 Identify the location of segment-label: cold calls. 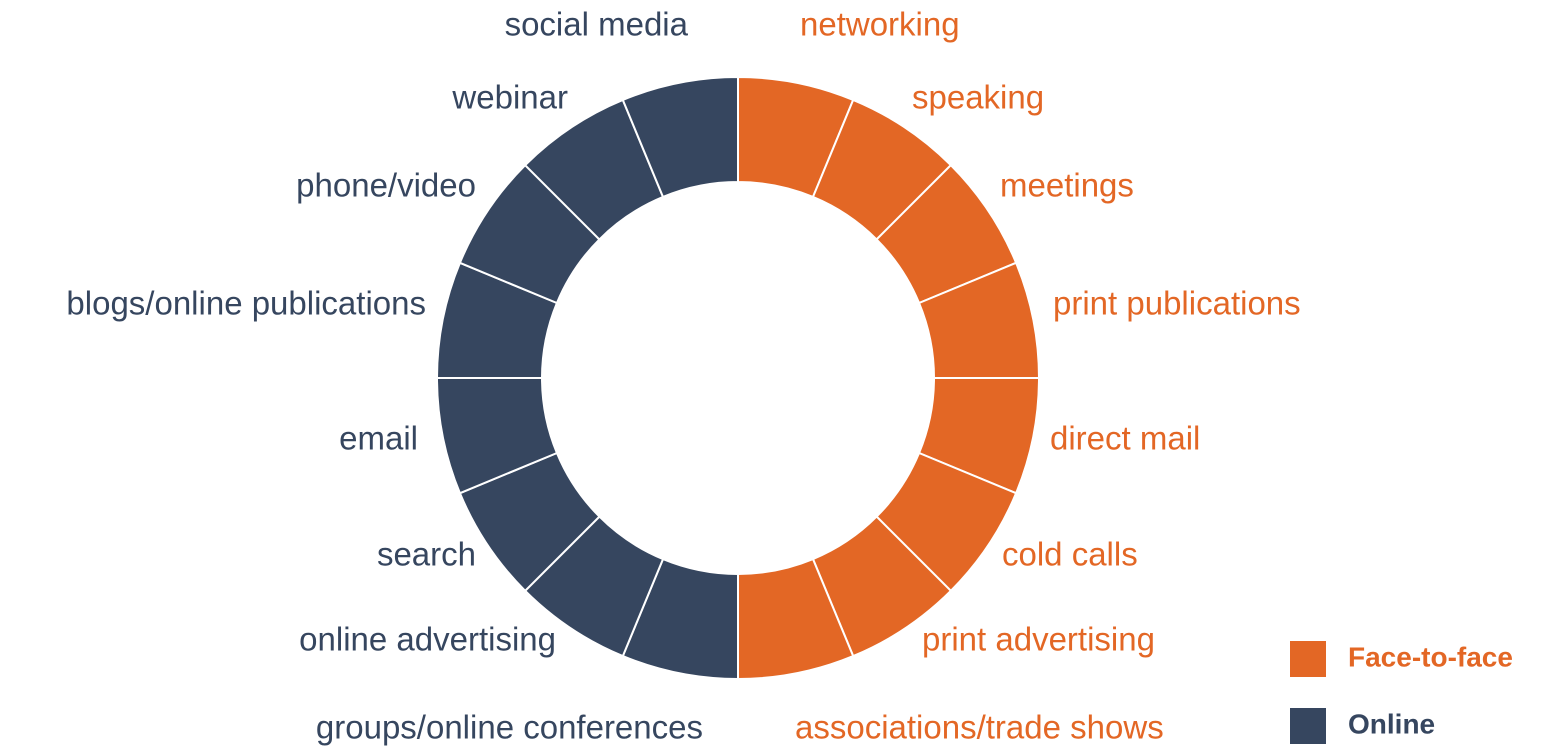
(1070, 554).